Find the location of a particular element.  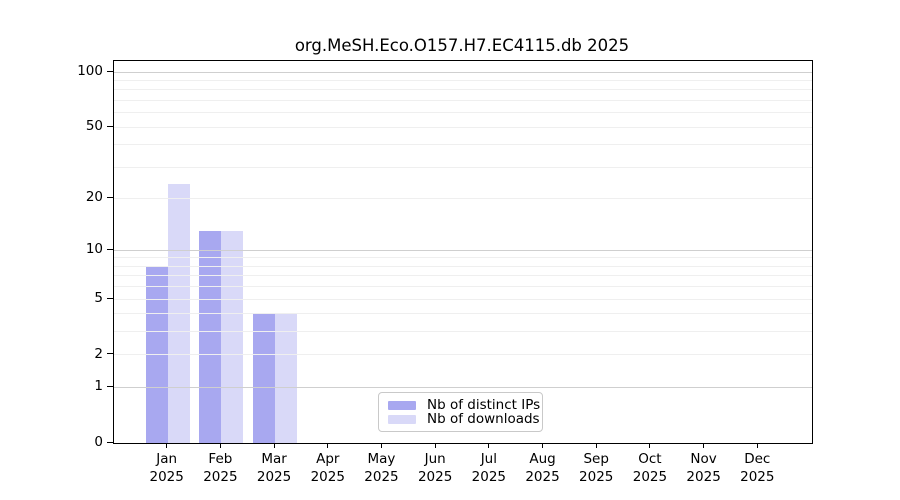

bar-mar-distinct-ips is located at coordinates (264, 378).